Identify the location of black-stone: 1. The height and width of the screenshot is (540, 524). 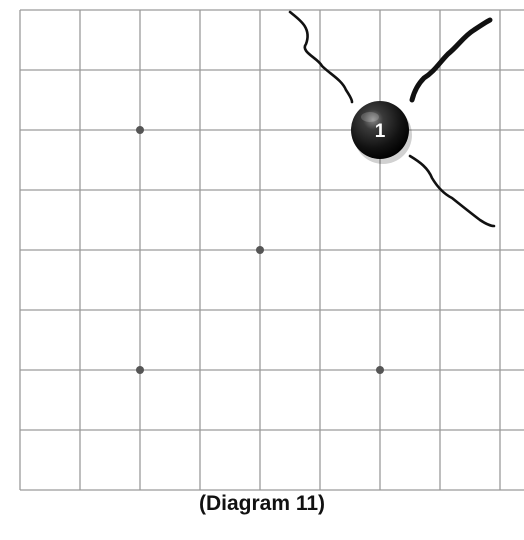
(381, 132).